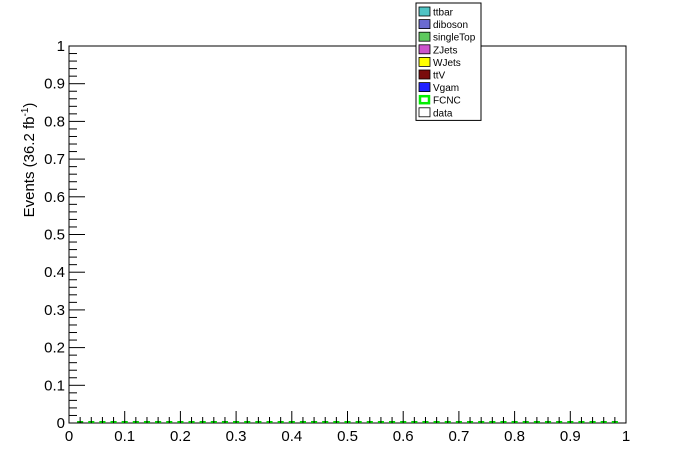  What do you see at coordinates (439, 76) in the screenshot?
I see `legend-label-ttv: ttV` at bounding box center [439, 76].